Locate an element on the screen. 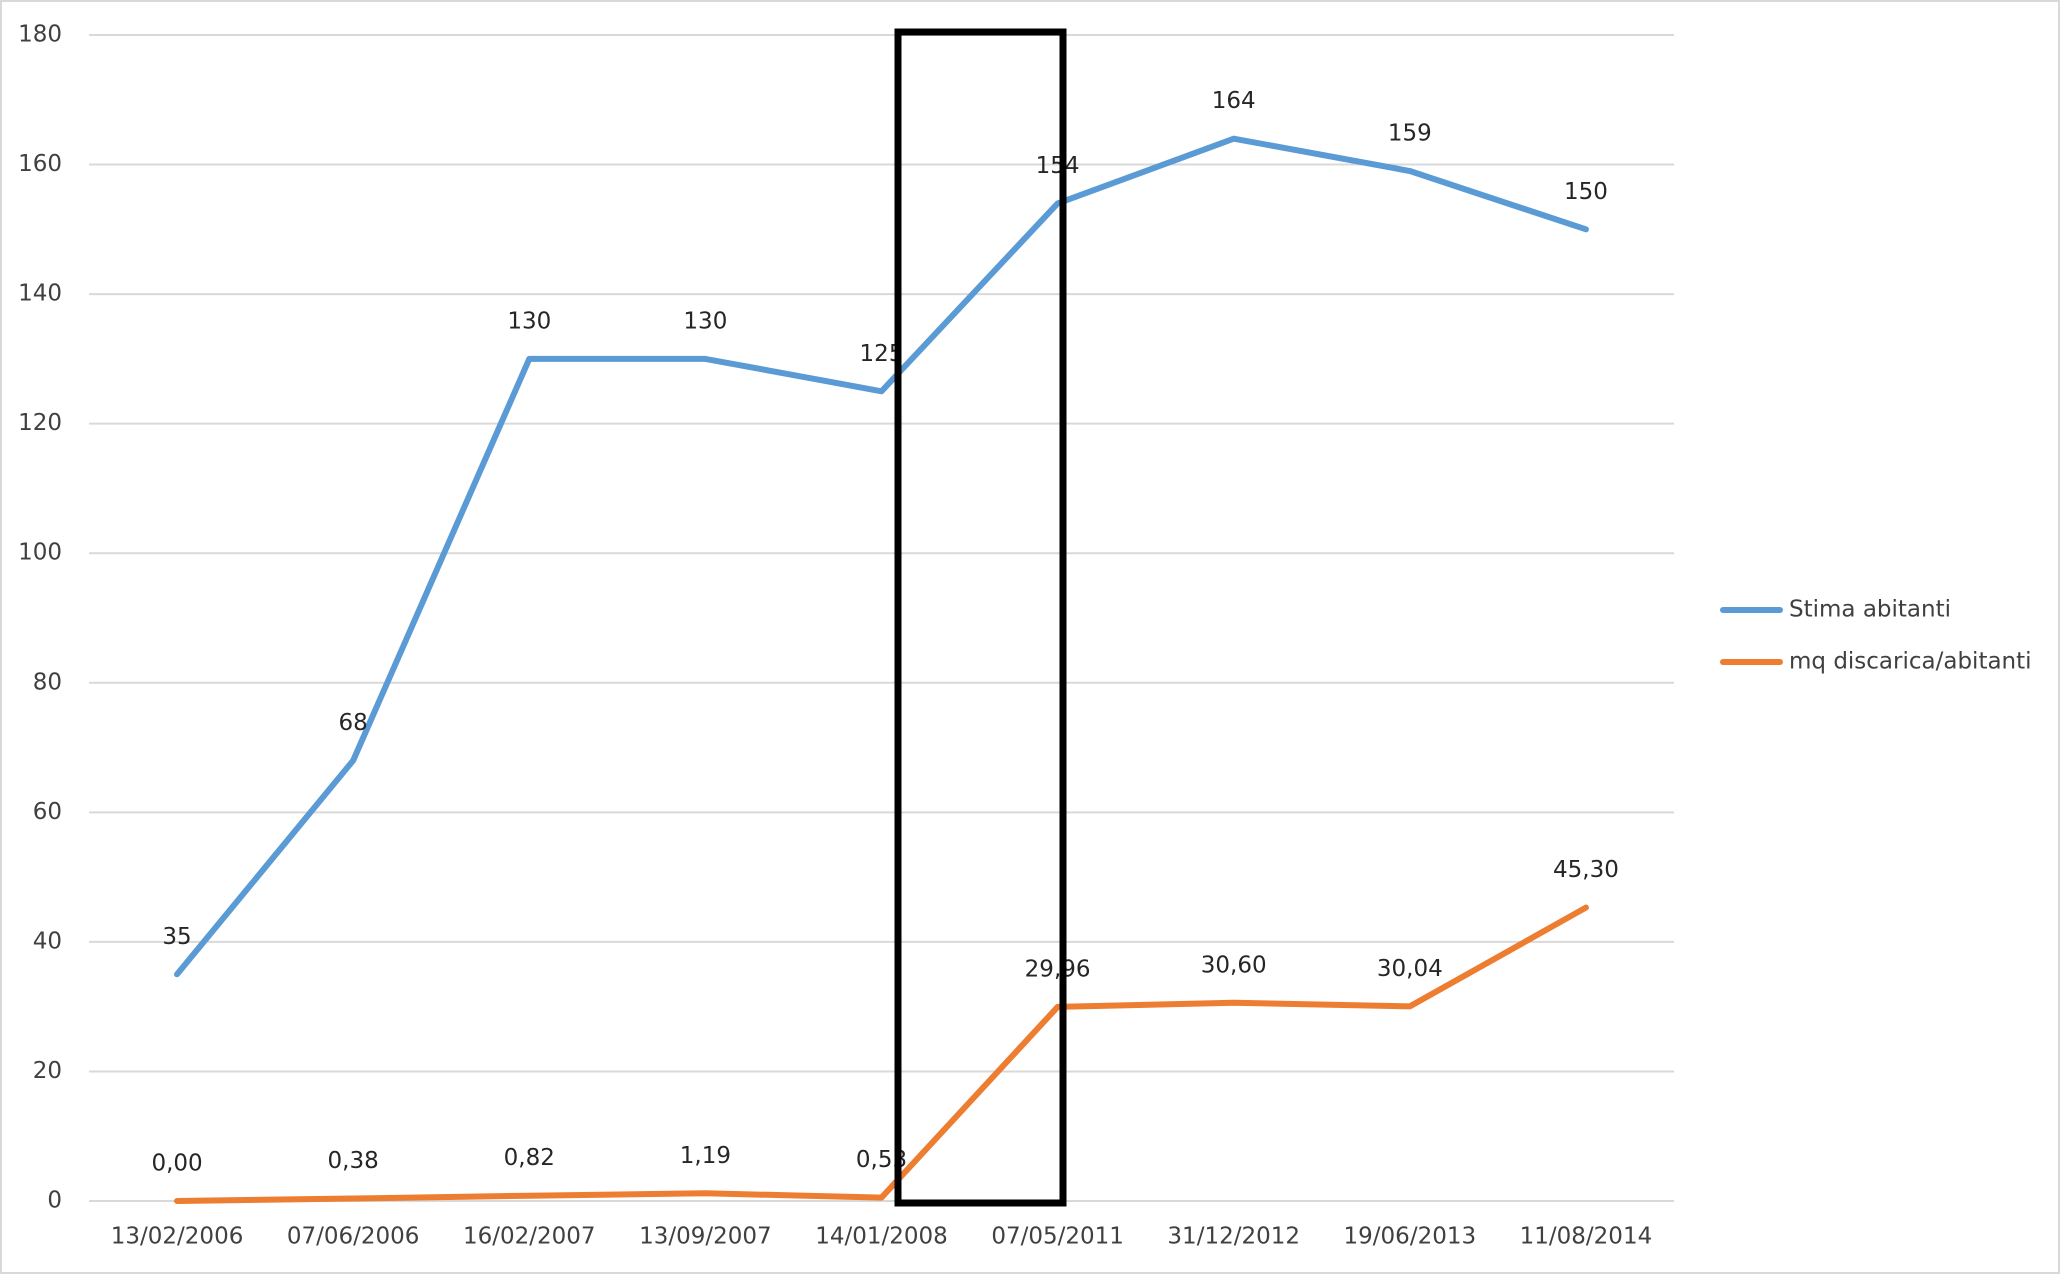  data-label: 30,04 is located at coordinates (1410, 969).